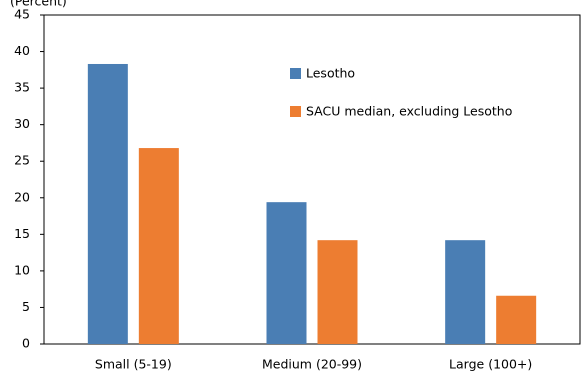  What do you see at coordinates (22, 50) in the screenshot?
I see `y-tick-label: 40` at bounding box center [22, 50].